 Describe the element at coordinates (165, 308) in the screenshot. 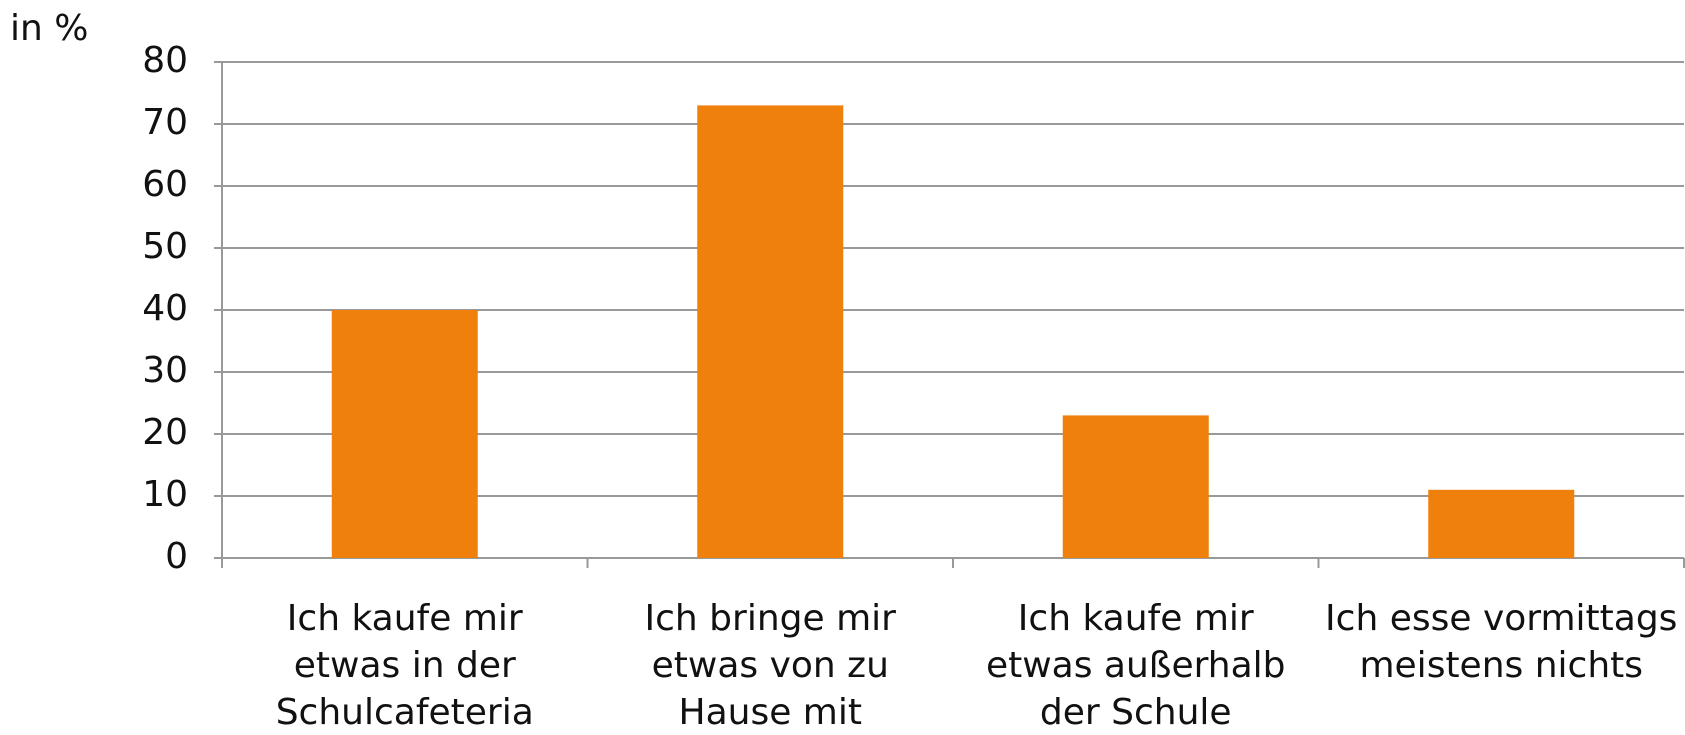

I see `y-tick-label: 40` at that location.